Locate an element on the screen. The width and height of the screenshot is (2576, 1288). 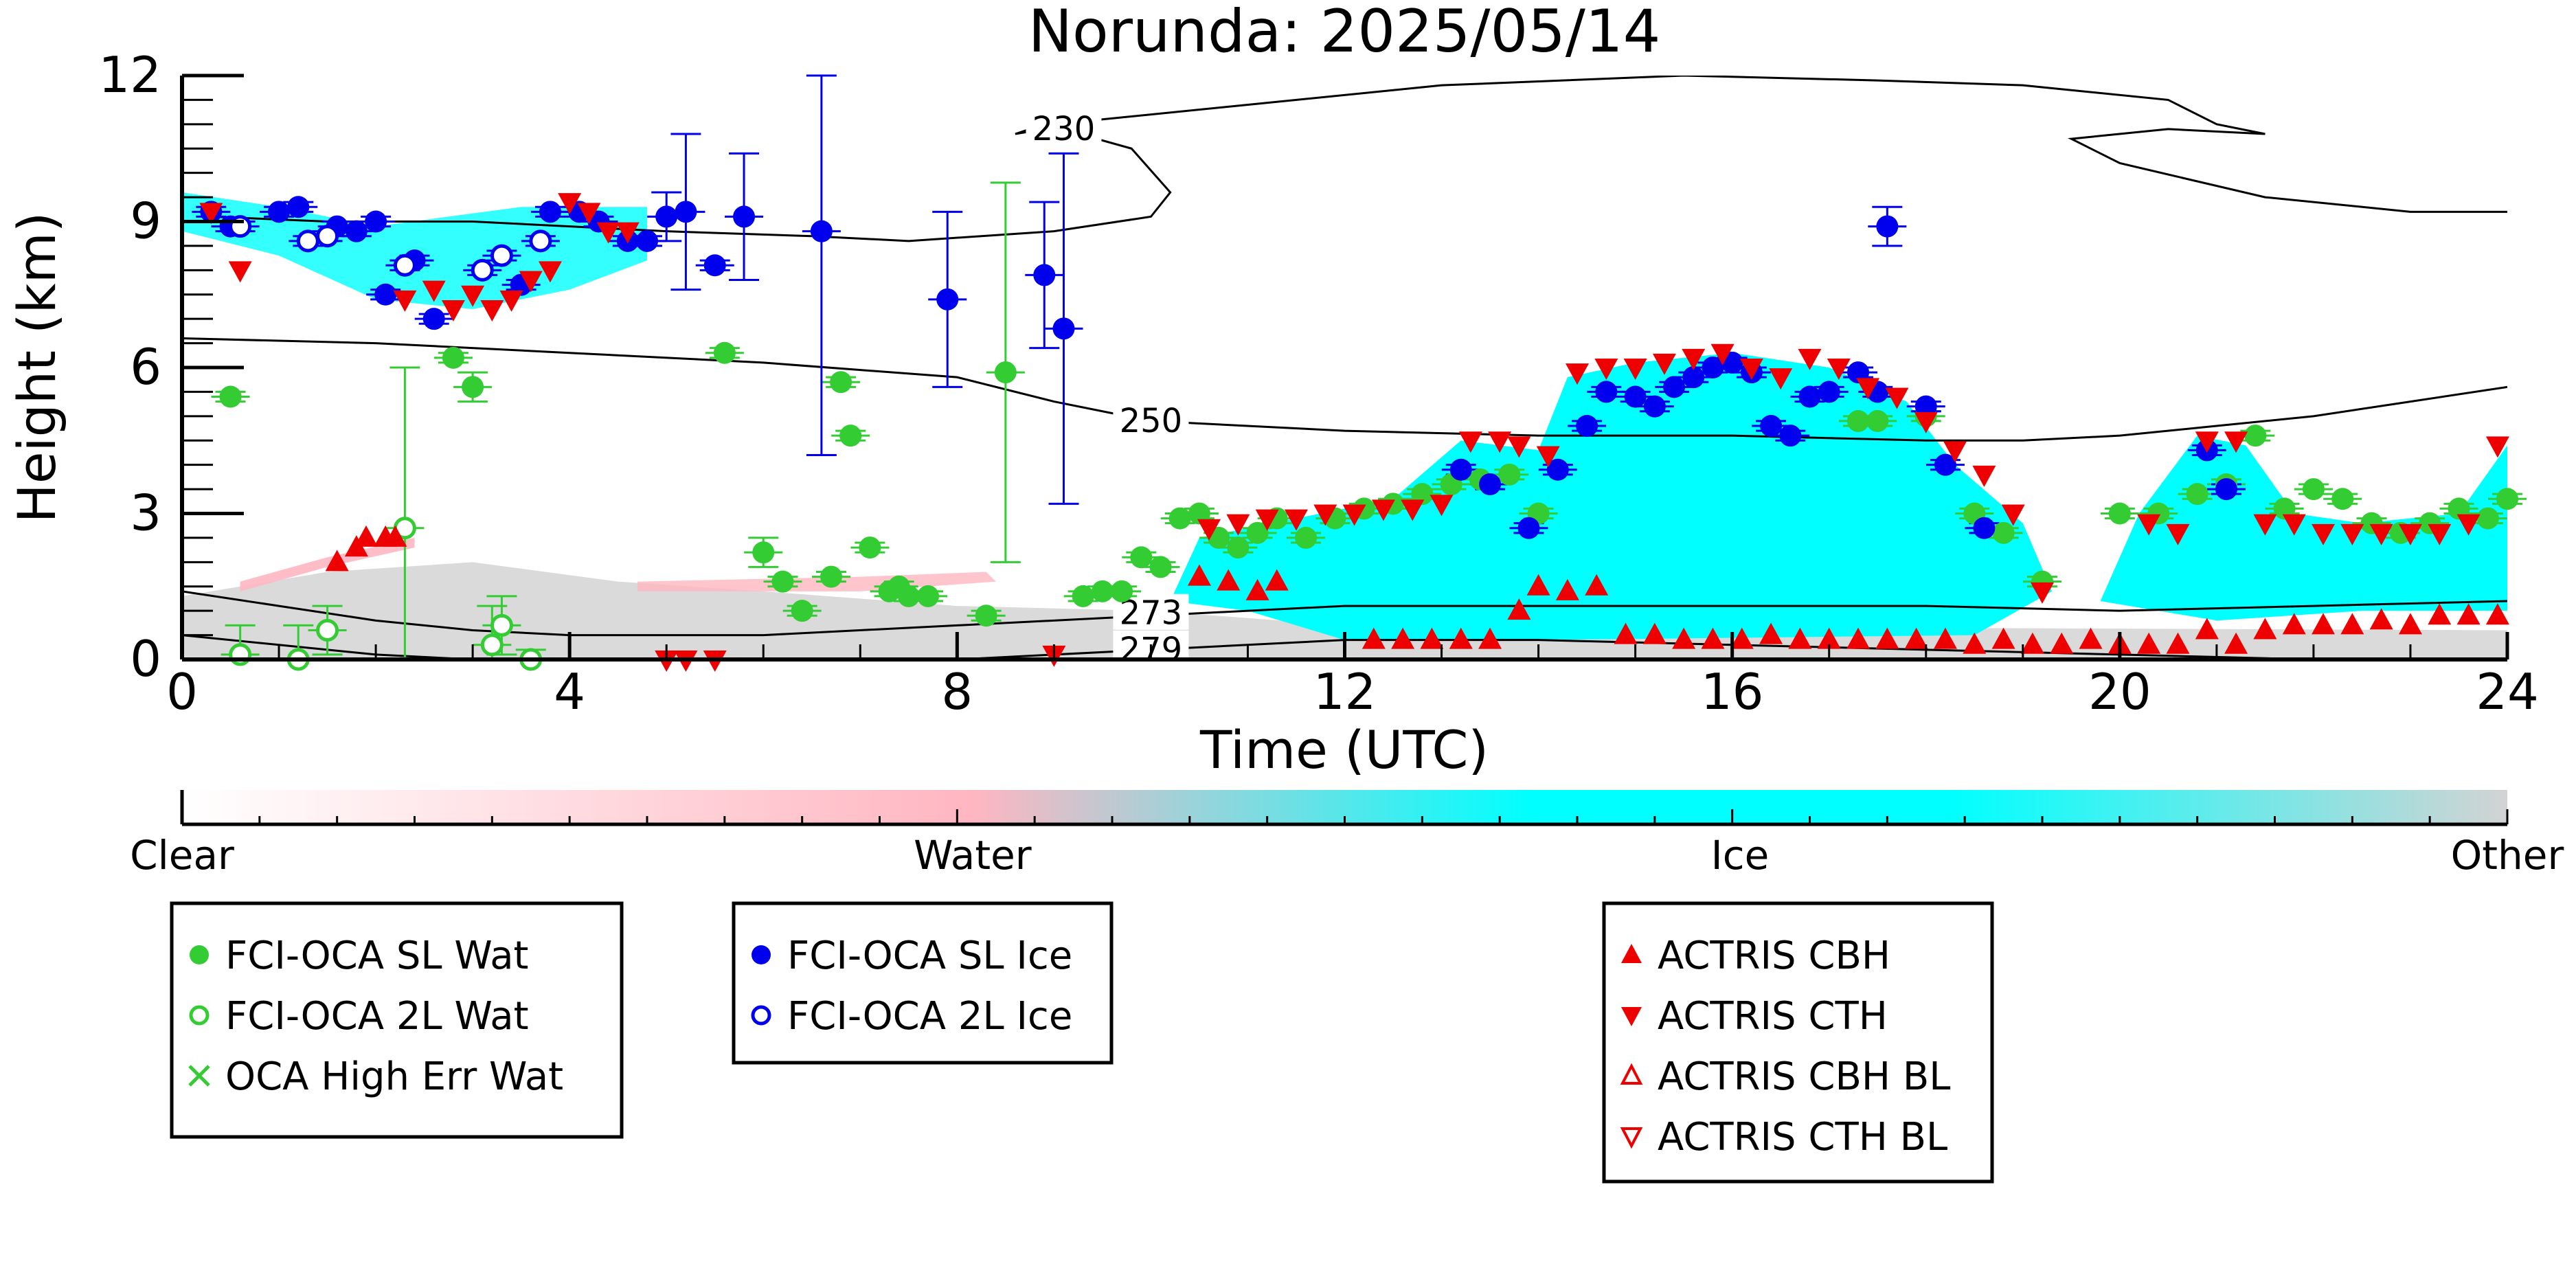
contour-label: 273 is located at coordinates (1151, 613).